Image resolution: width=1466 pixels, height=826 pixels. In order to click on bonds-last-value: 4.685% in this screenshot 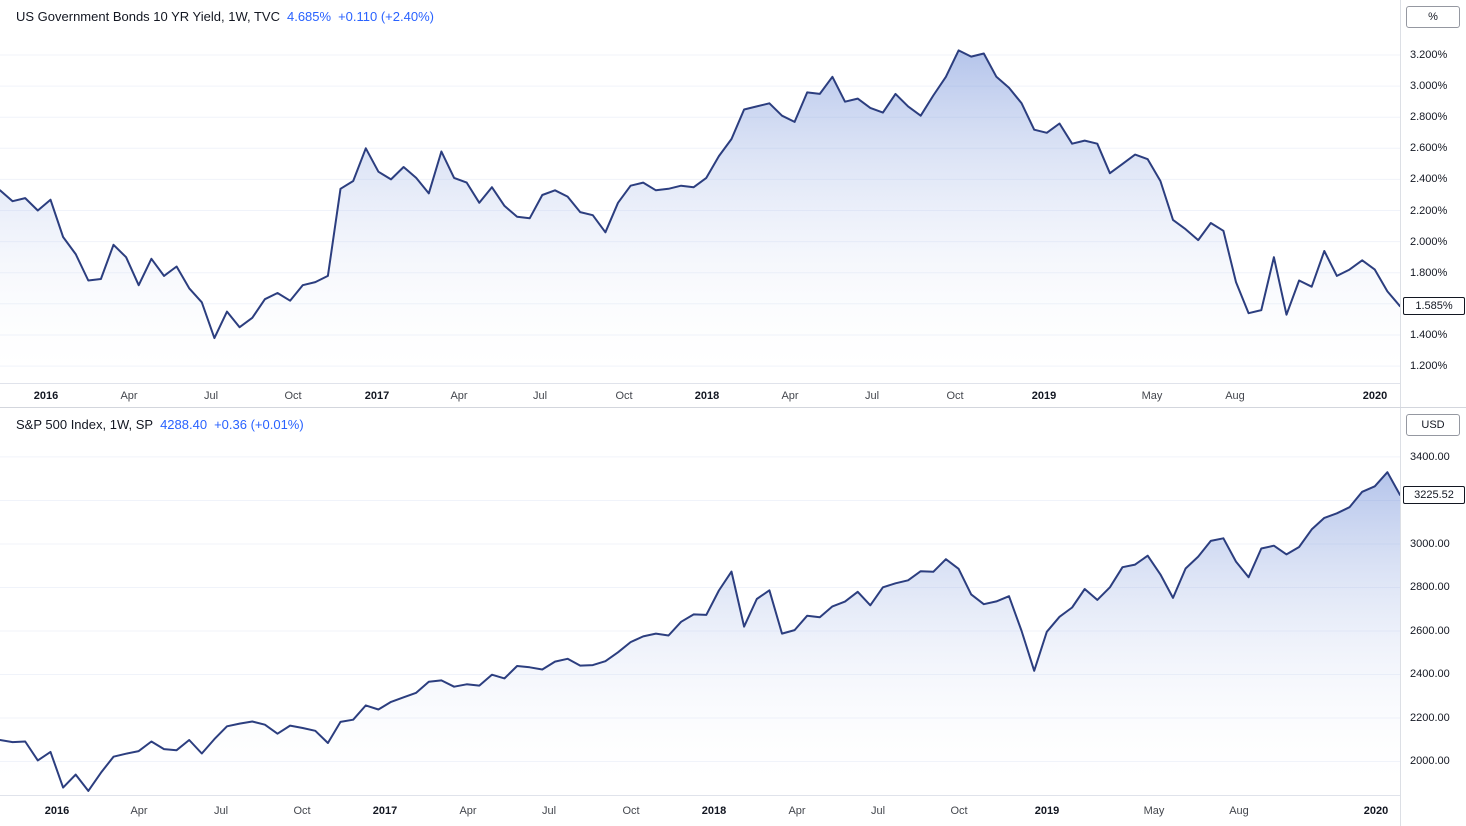, I will do `click(309, 16)`.